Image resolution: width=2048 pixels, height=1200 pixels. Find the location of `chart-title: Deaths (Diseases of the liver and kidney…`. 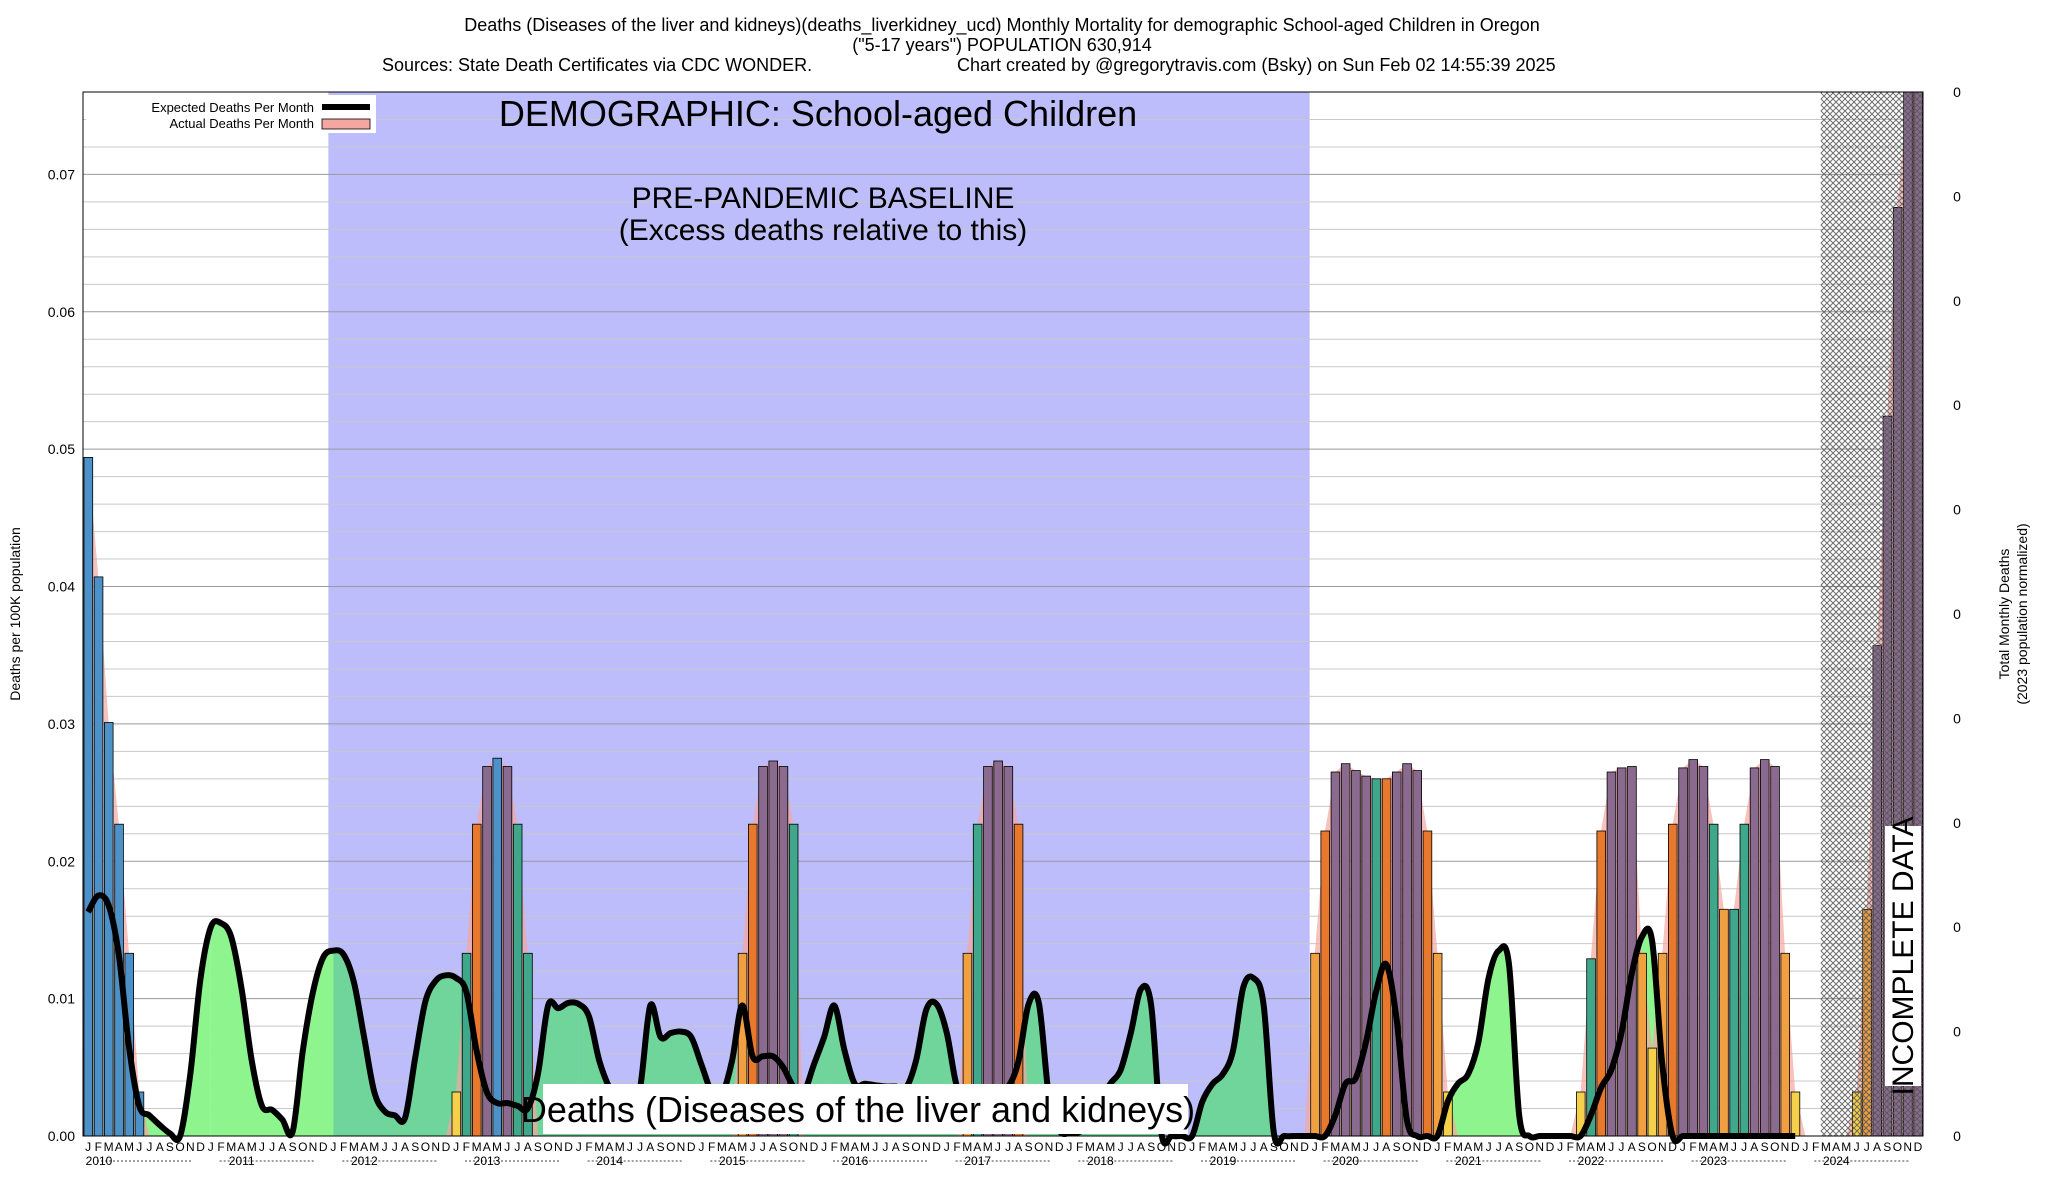

chart-title: Deaths (Diseases of the liver and kidney… is located at coordinates (1002, 25).